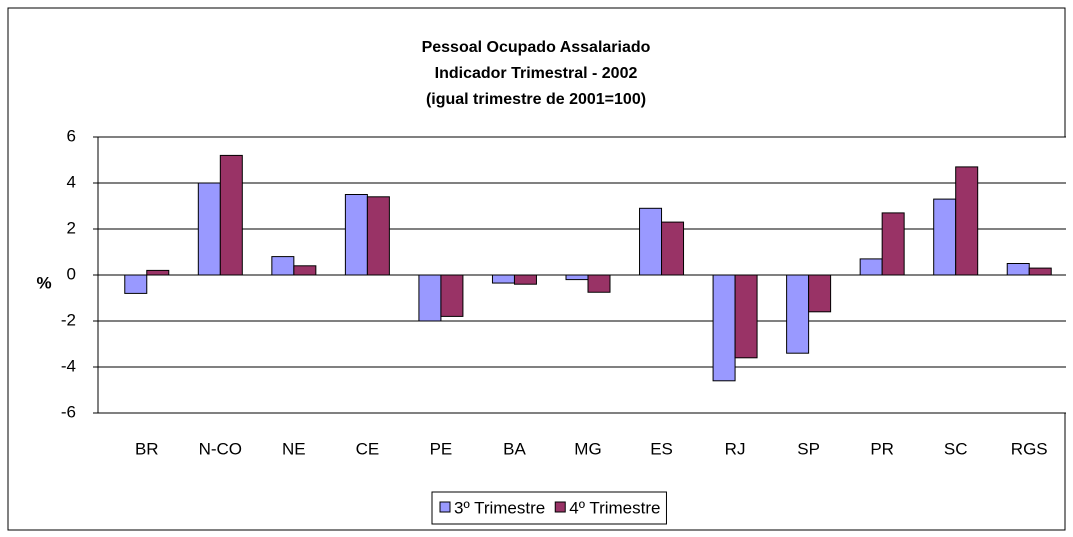 Image resolution: width=1073 pixels, height=537 pixels. What do you see at coordinates (71, 135) in the screenshot?
I see `y-tick-label: 6` at bounding box center [71, 135].